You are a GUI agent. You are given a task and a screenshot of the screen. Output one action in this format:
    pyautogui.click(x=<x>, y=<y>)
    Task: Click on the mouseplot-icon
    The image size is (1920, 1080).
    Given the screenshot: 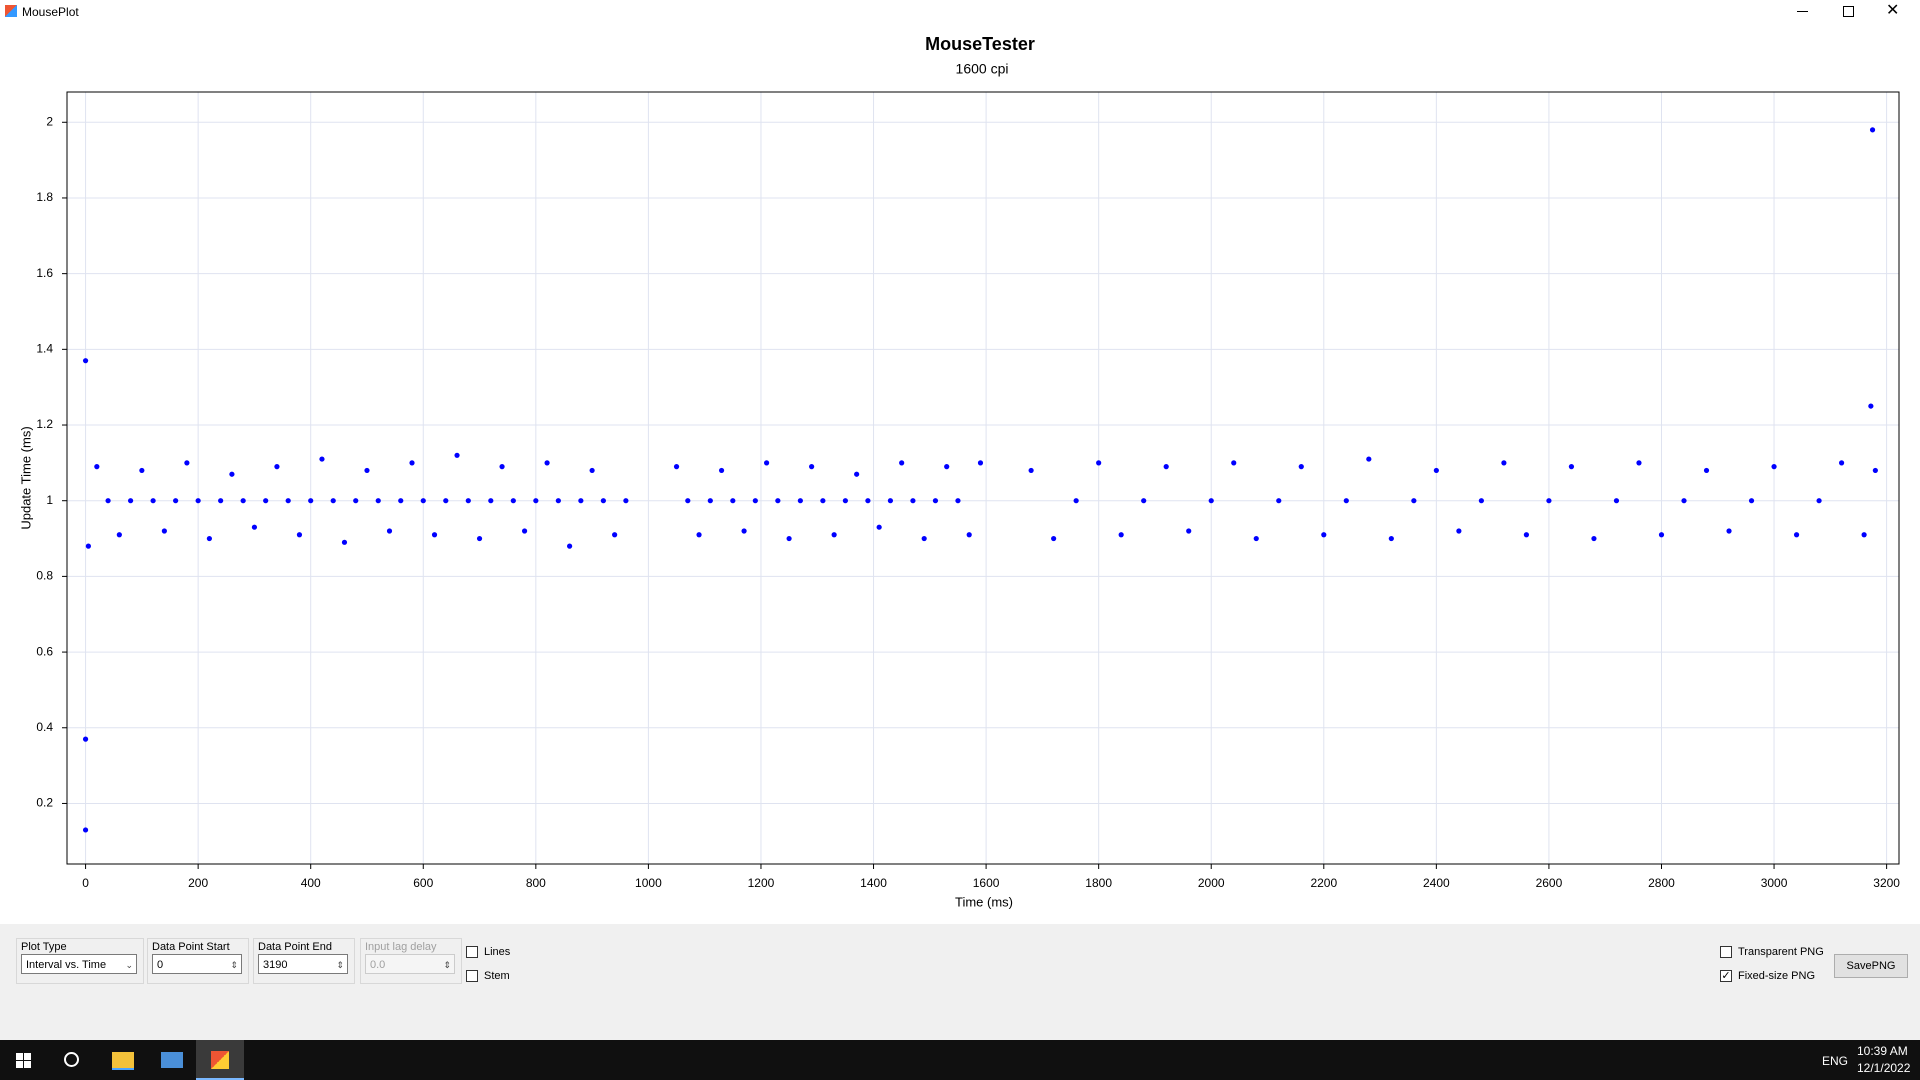 What is the action you would take?
    pyautogui.click(x=220, y=1060)
    